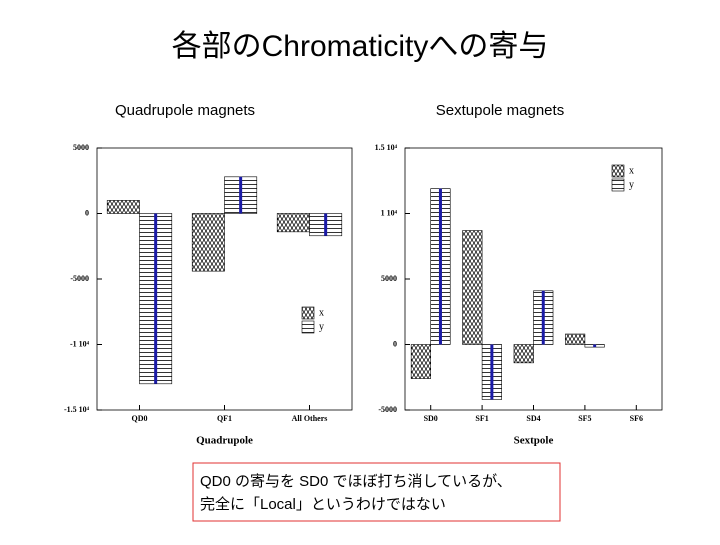 This screenshot has width=720, height=545. I want to click on y-tick-label: 1.5 10⁴, so click(386, 147).